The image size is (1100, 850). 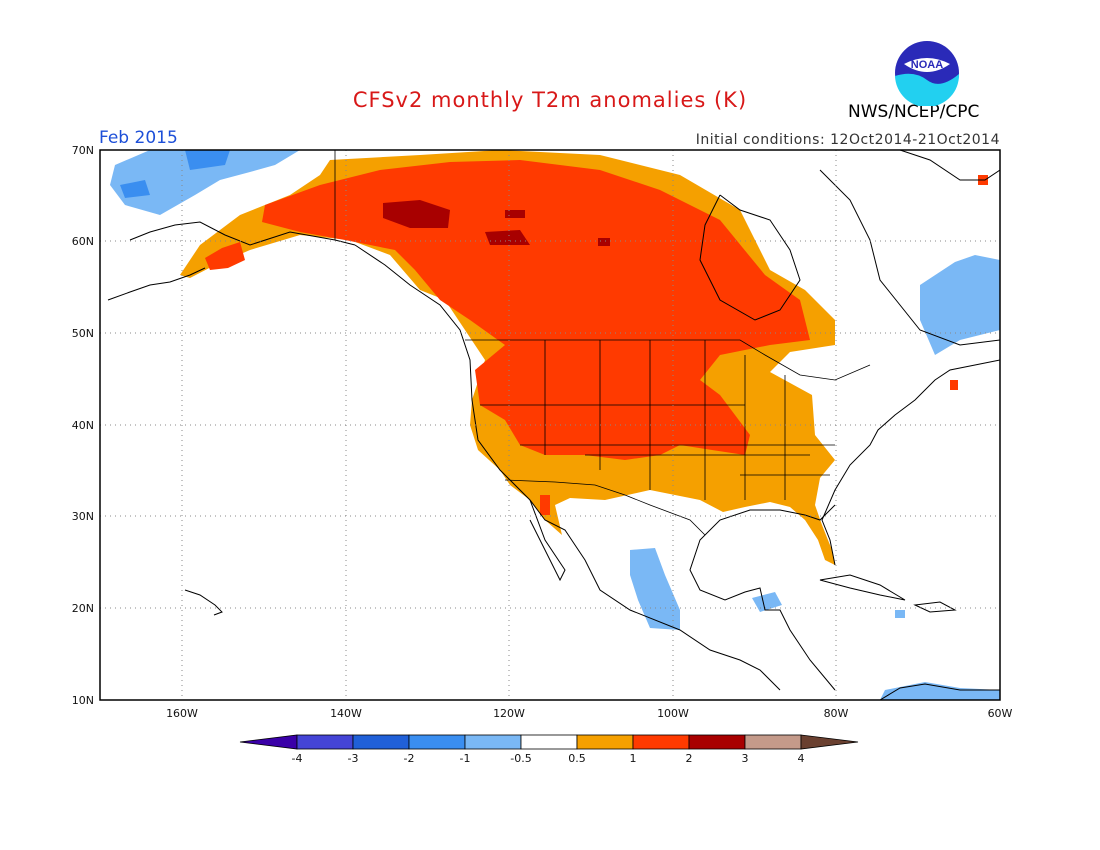 What do you see at coordinates (949, 165) in the screenshot?
I see `coast-greenland` at bounding box center [949, 165].